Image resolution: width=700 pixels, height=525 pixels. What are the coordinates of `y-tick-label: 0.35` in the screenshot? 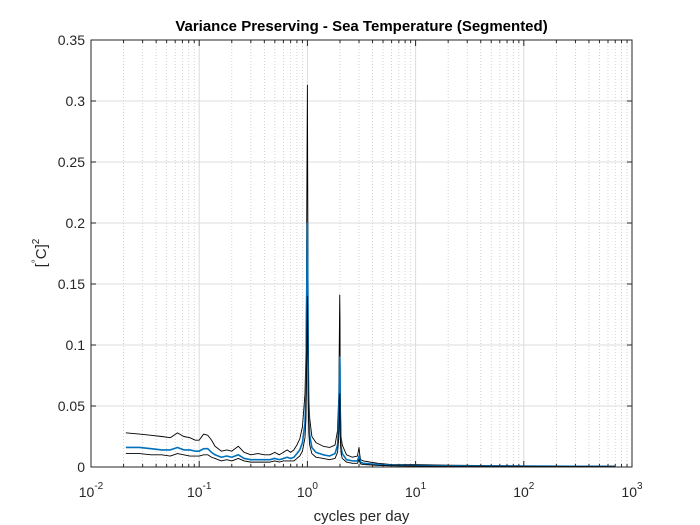 It's located at (71, 40).